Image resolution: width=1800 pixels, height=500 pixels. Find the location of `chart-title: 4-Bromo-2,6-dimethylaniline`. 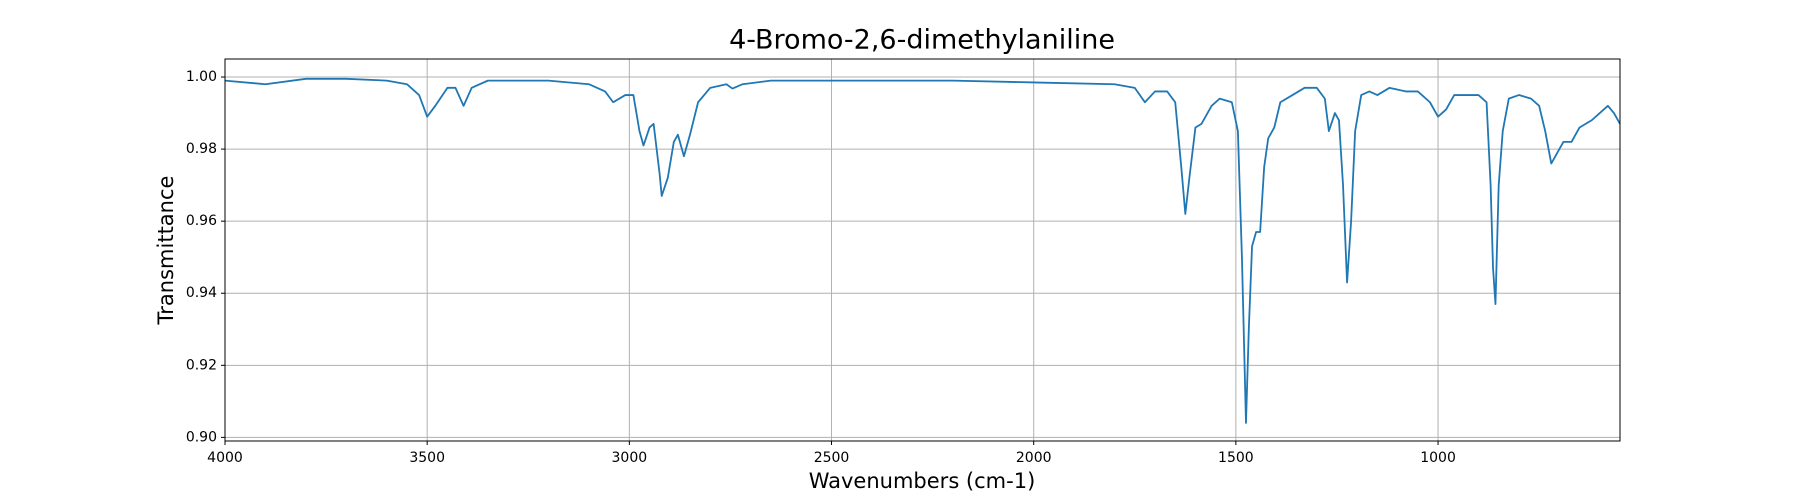

chart-title: 4-Bromo-2,6-dimethylaniline is located at coordinates (922, 40).